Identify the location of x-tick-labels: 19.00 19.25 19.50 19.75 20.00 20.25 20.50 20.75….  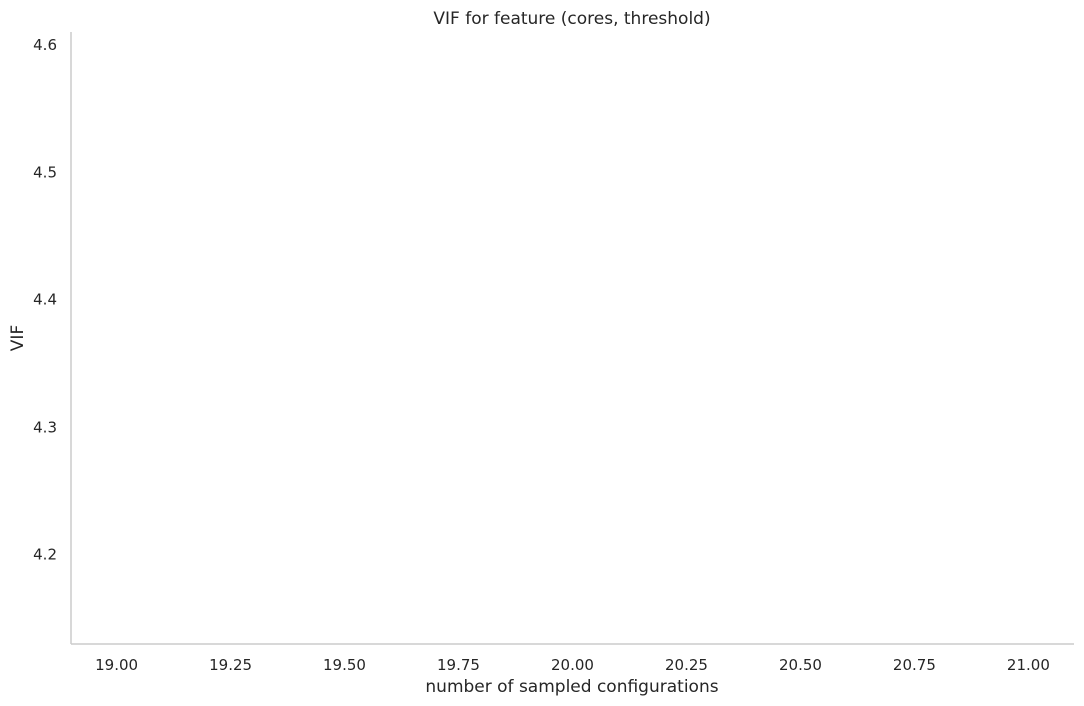
(572, 665).